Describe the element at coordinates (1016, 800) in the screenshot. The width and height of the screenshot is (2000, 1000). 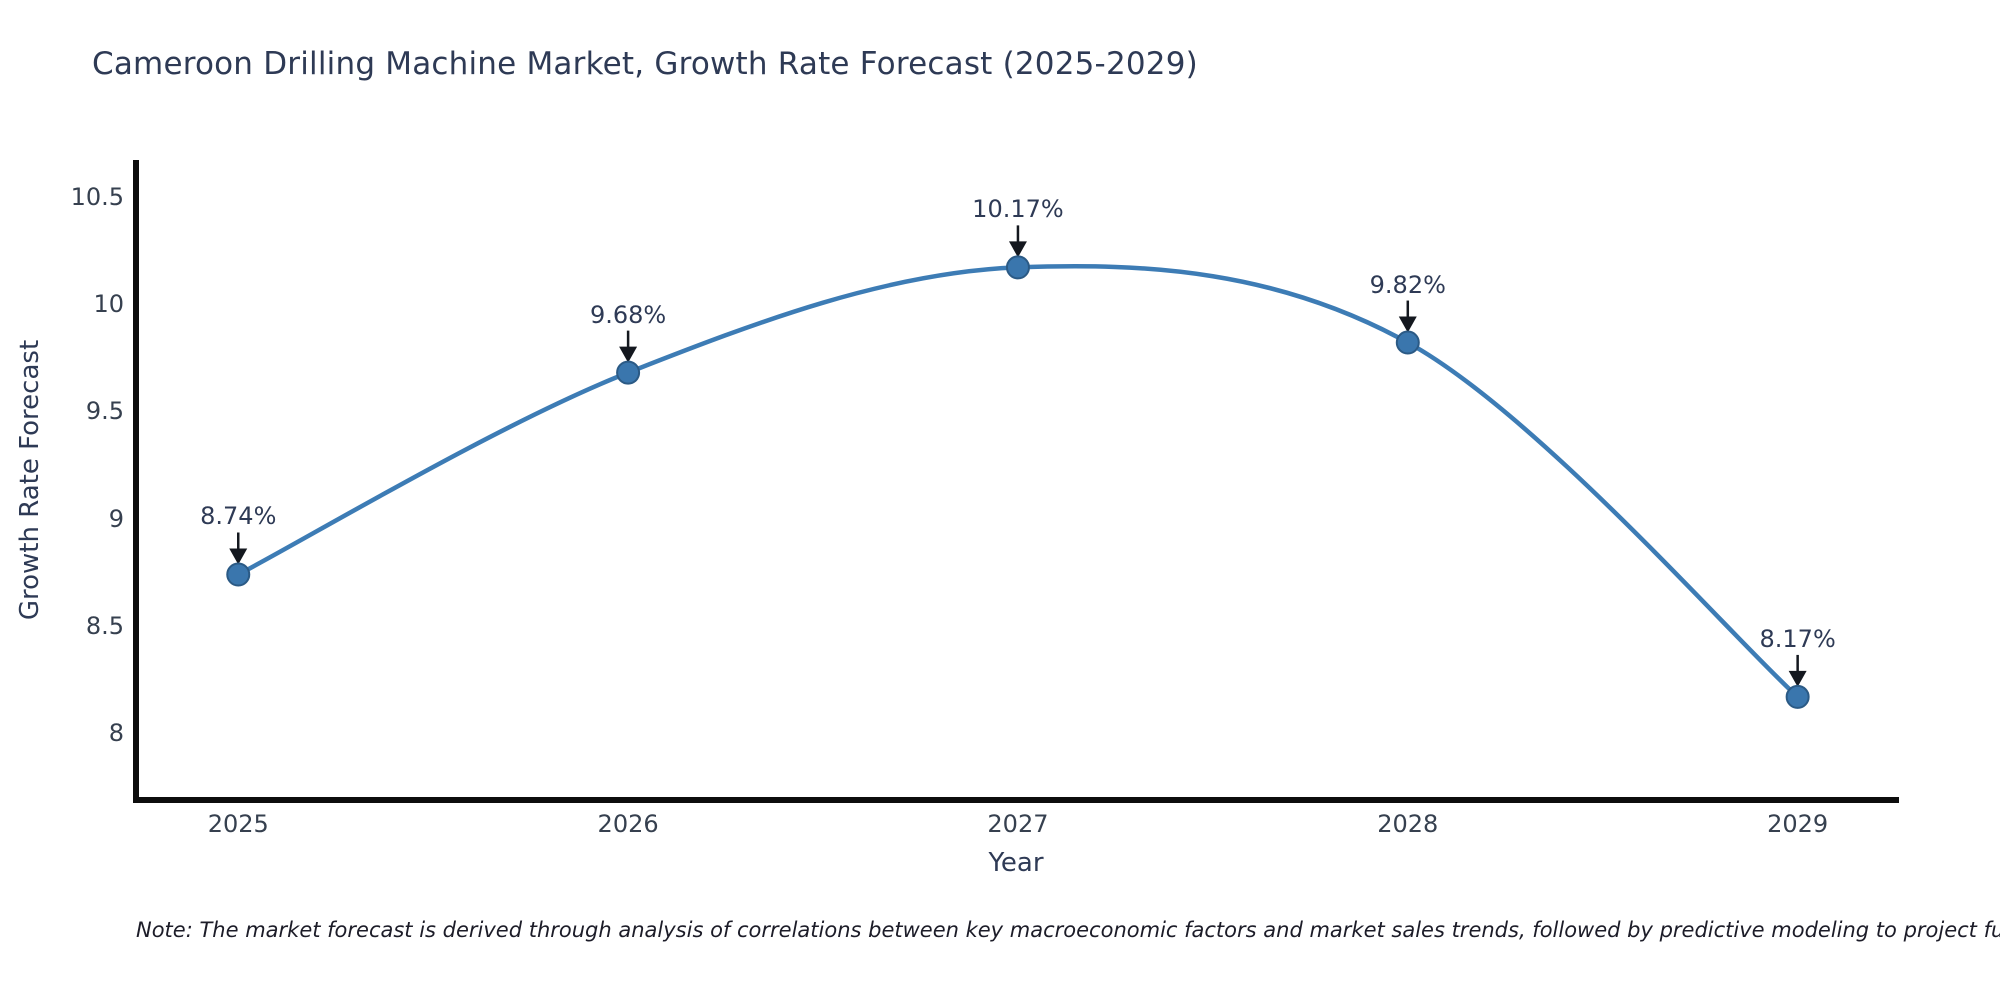
I see `x-axis-line` at that location.